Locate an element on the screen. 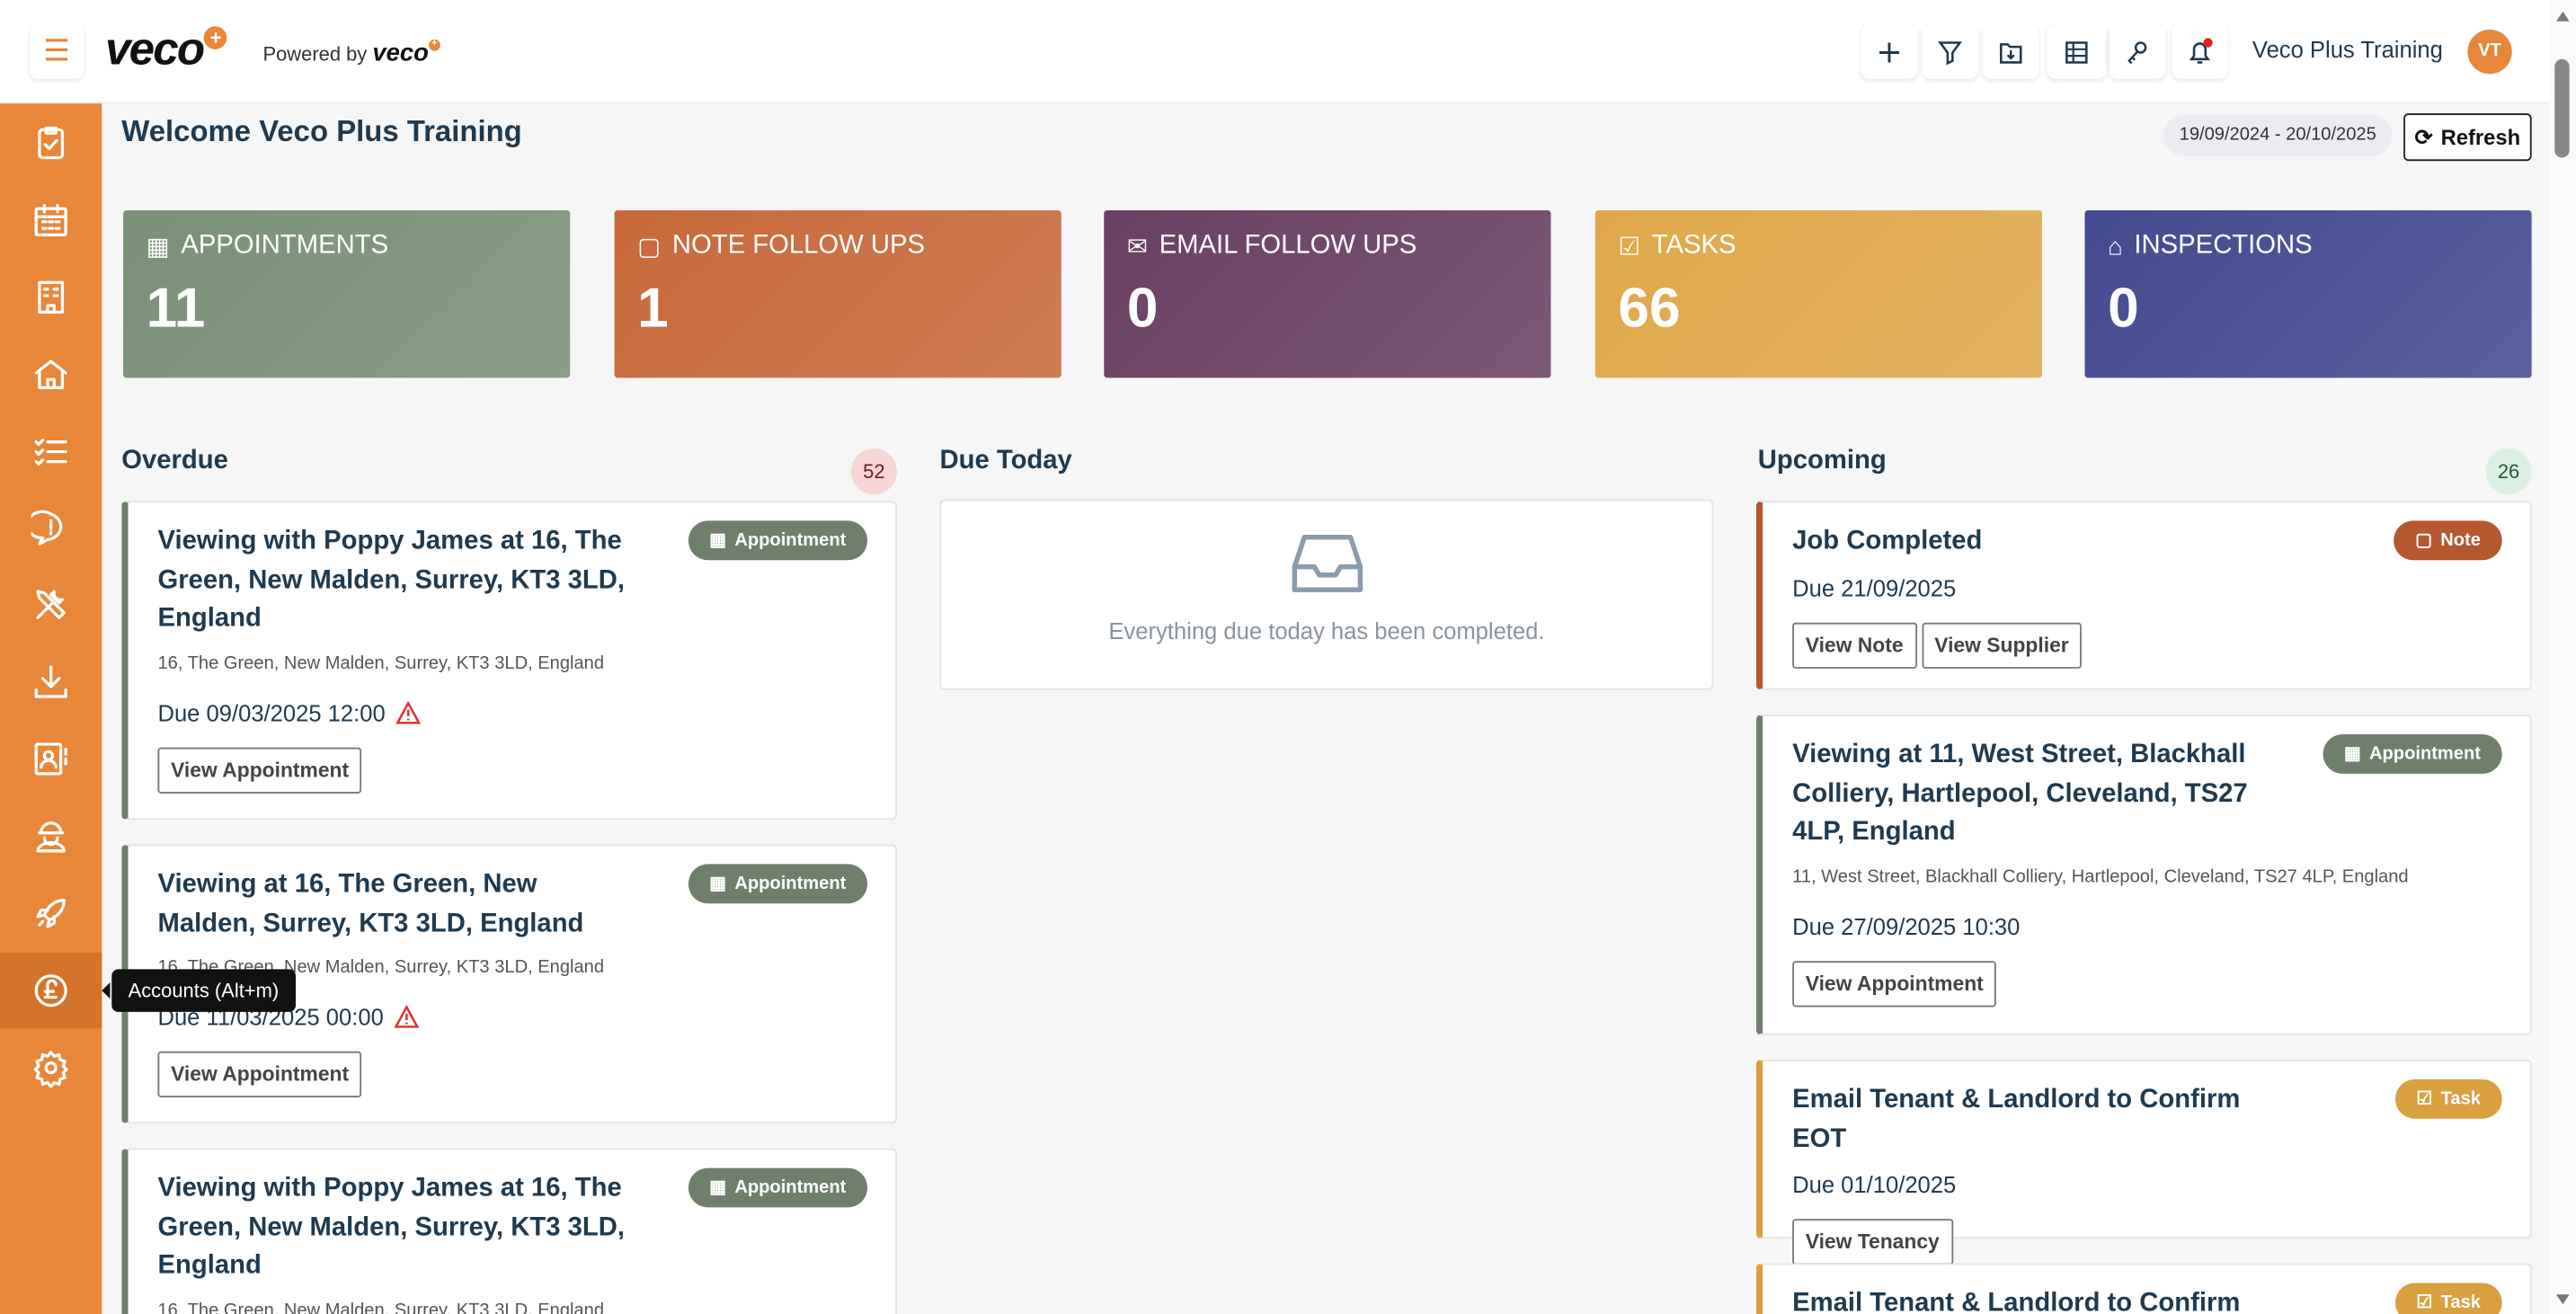 This screenshot has height=1314, width=2576. sidebar-item-calendar is located at coordinates (51, 220).